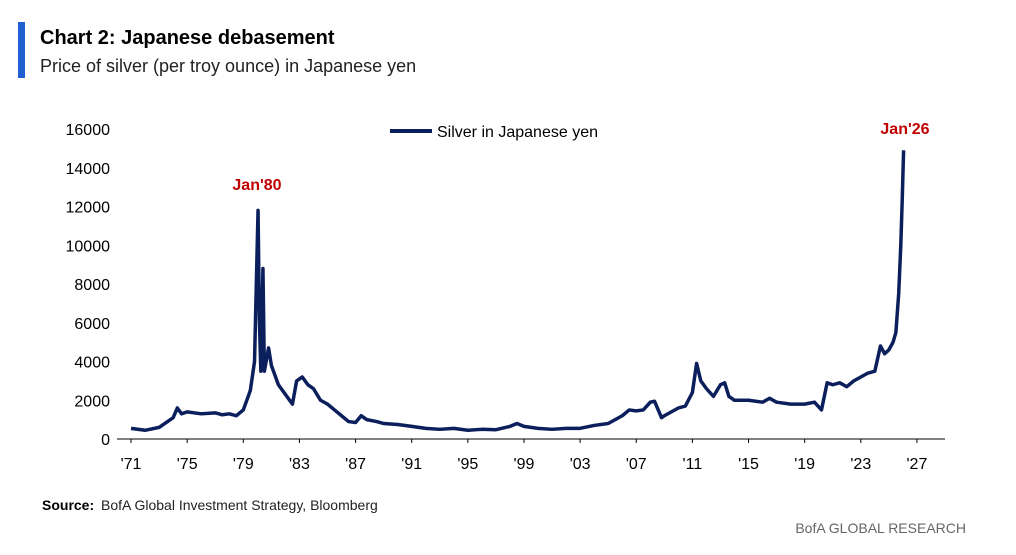 This screenshot has width=1016, height=555. Describe the element at coordinates (693, 464) in the screenshot. I see `x-tick-label: '11` at that location.